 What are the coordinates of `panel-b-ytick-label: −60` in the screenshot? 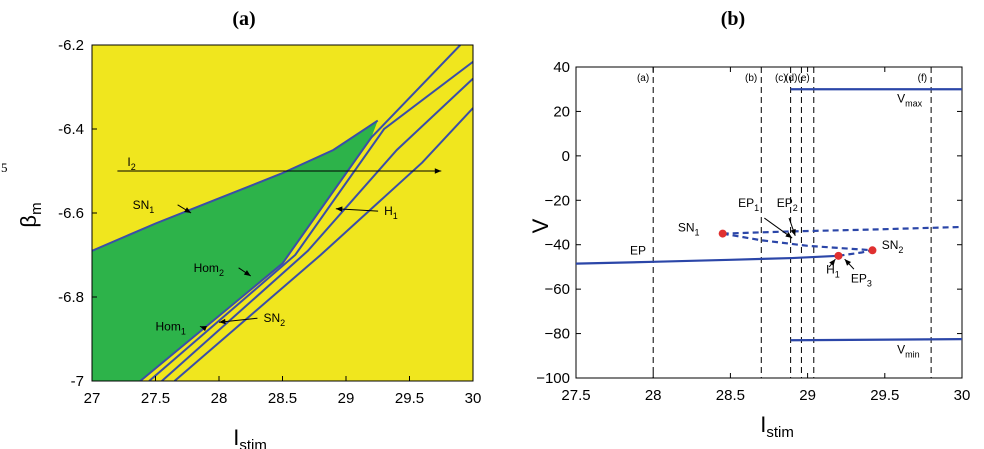 It's located at (557, 289).